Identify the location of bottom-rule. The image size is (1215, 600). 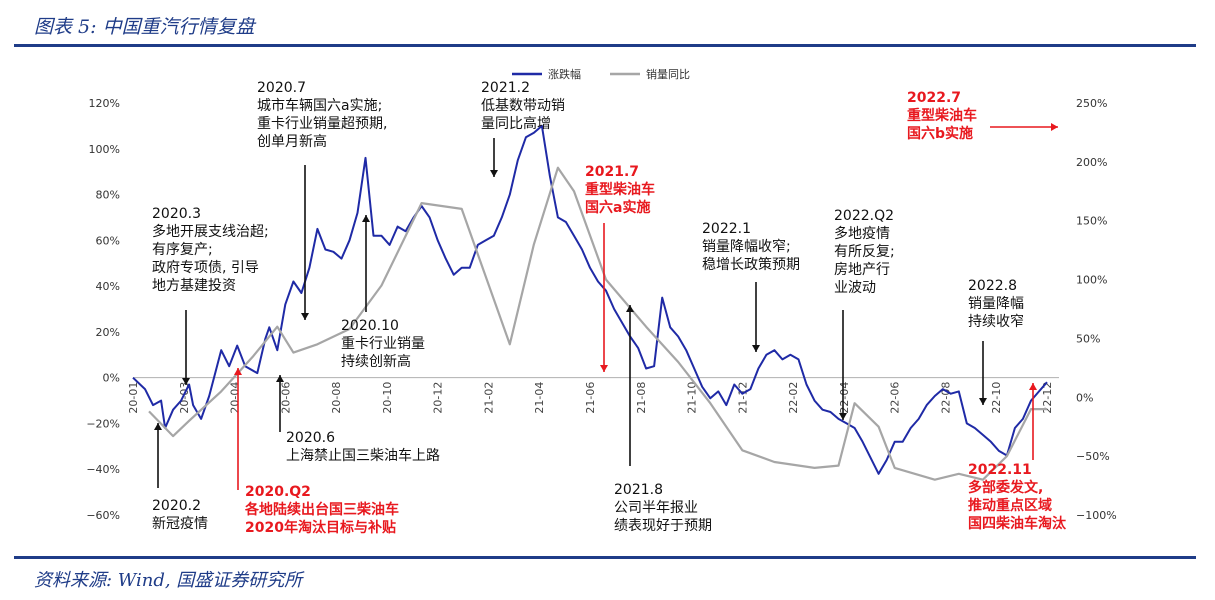
(605, 557).